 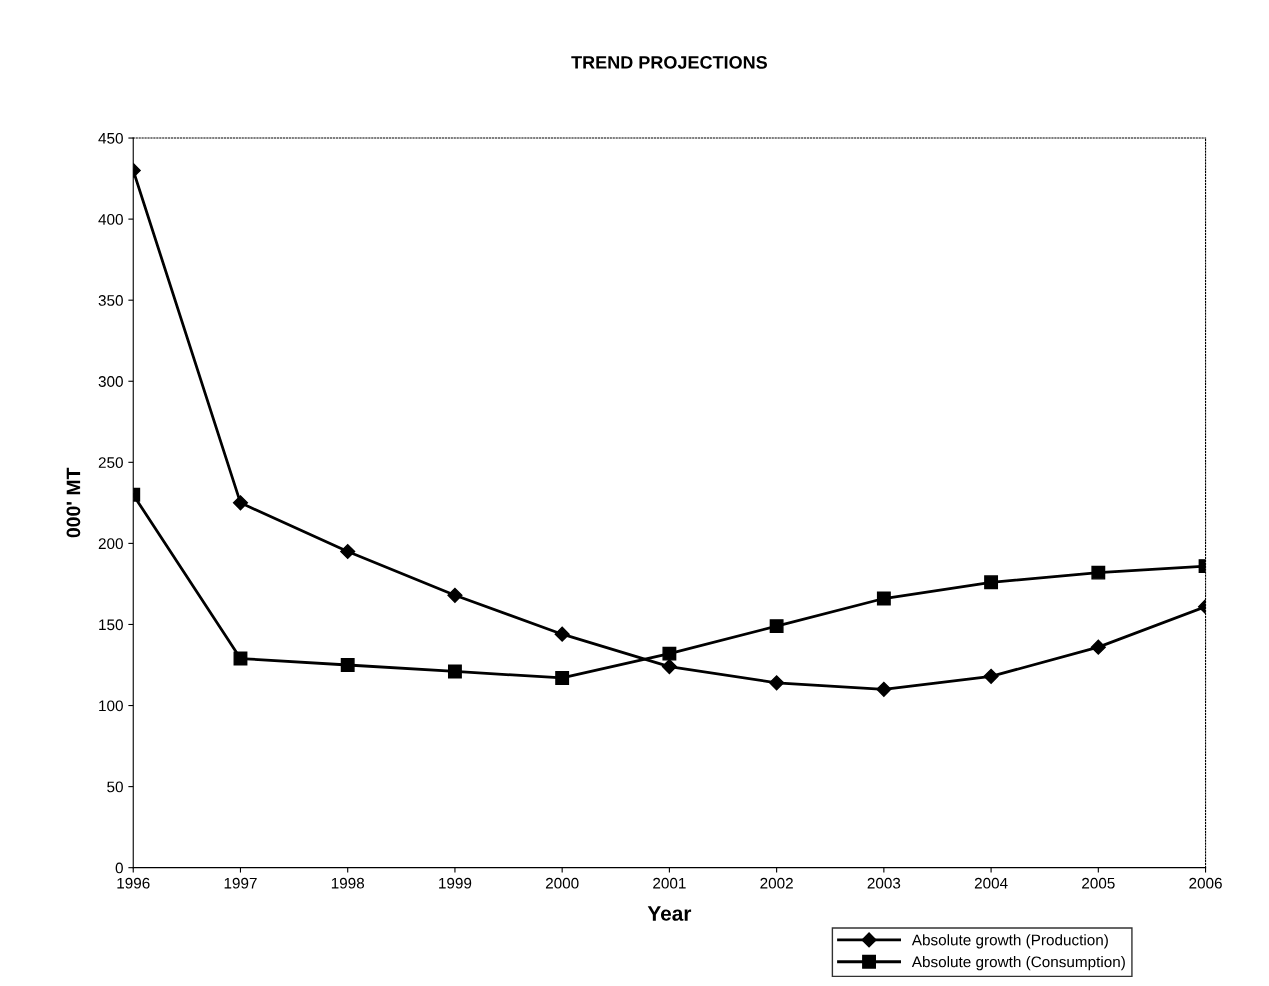 I want to click on y-axis-title: 000' MT, so click(x=73, y=502).